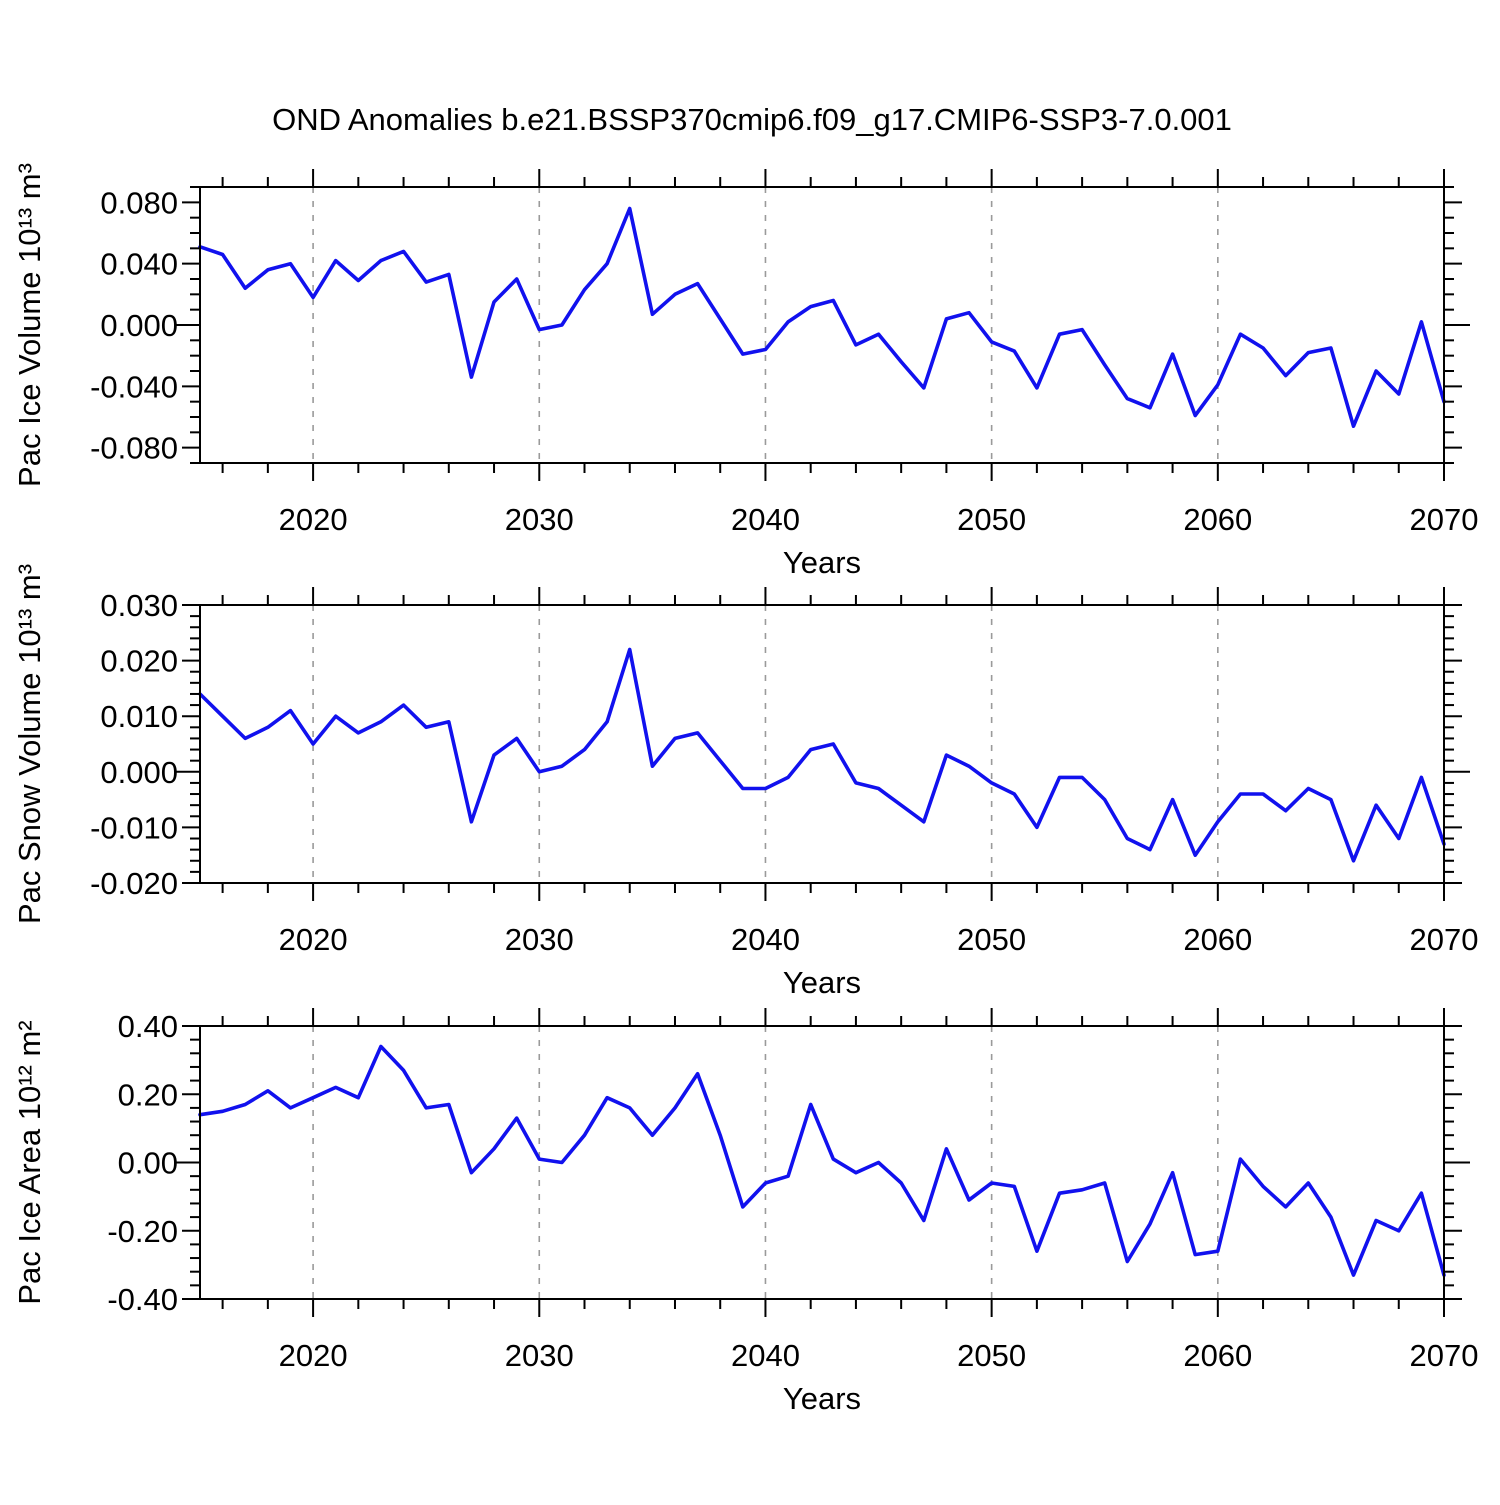  I want to click on y-tick-label: -0.040, so click(134, 386).